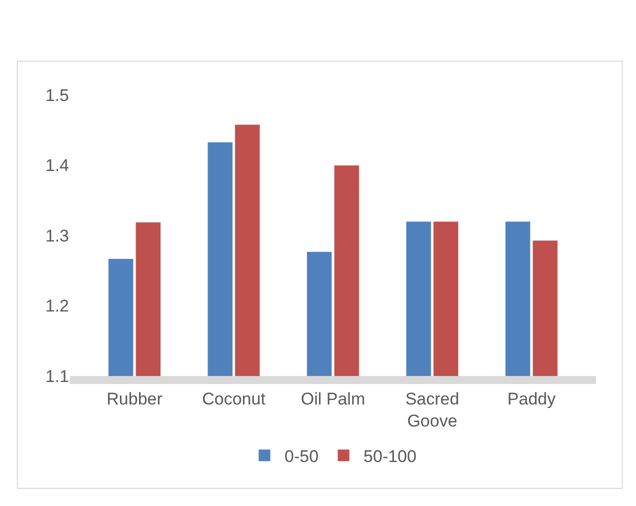  What do you see at coordinates (390, 456) in the screenshot?
I see `legend-label: 50-100` at bounding box center [390, 456].